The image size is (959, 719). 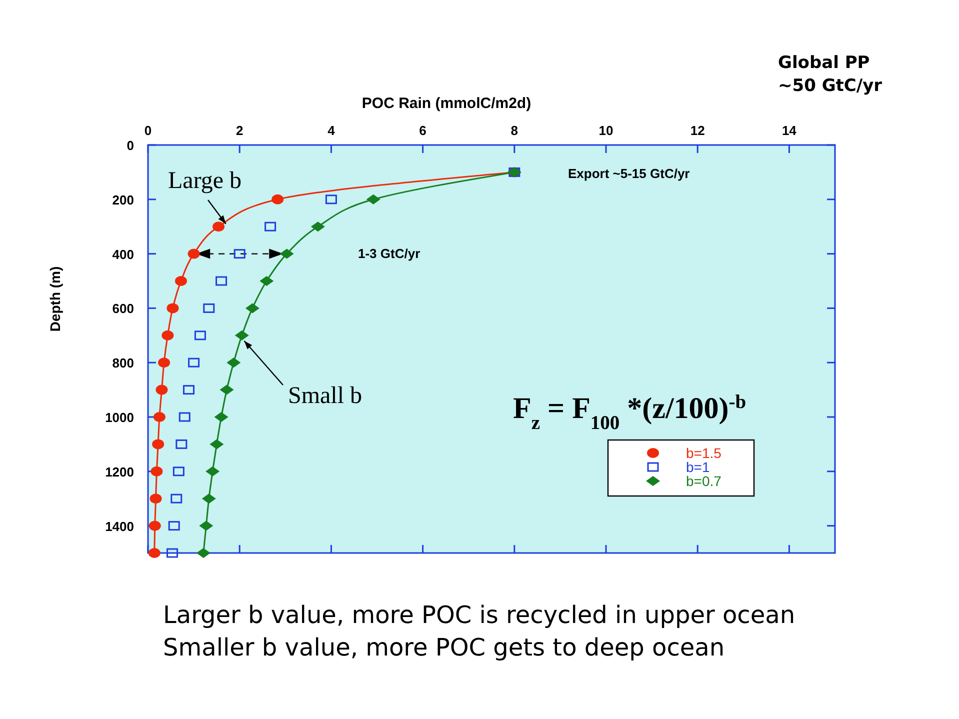 What do you see at coordinates (697, 130) in the screenshot?
I see `x-tick-label: 12` at bounding box center [697, 130].